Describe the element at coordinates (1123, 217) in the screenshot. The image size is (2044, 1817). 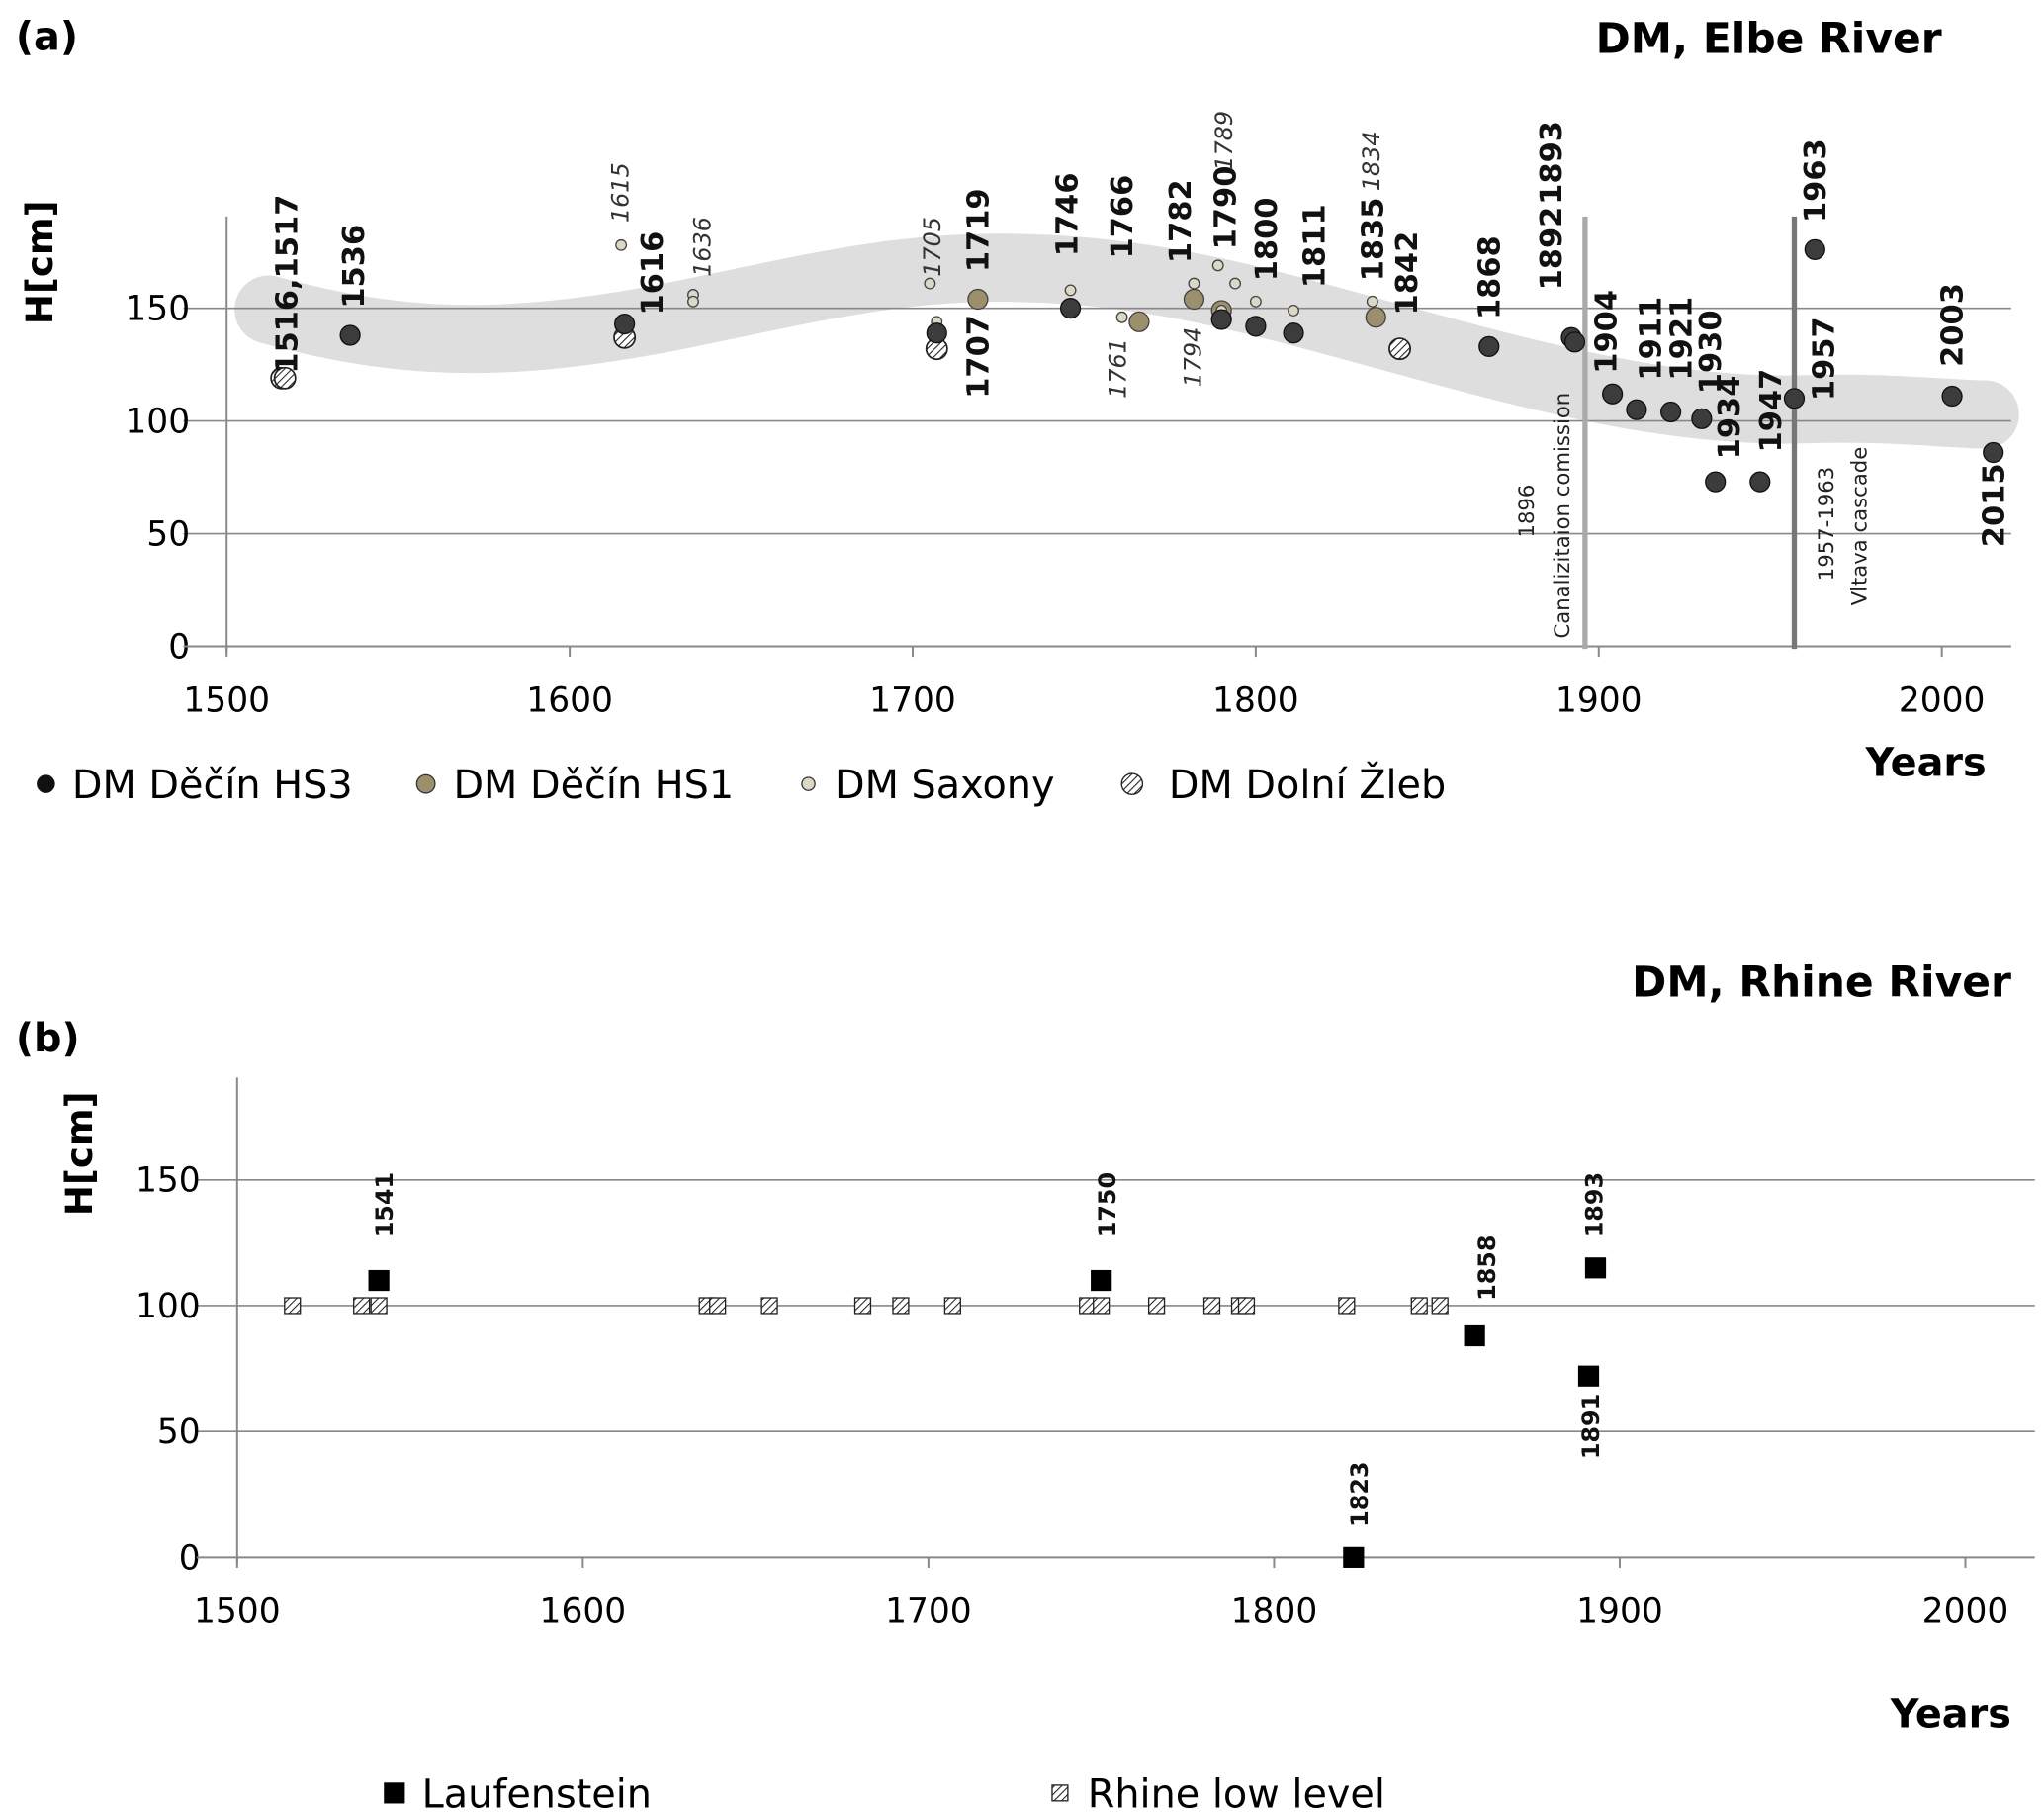
I see `point-label: 1766` at that location.